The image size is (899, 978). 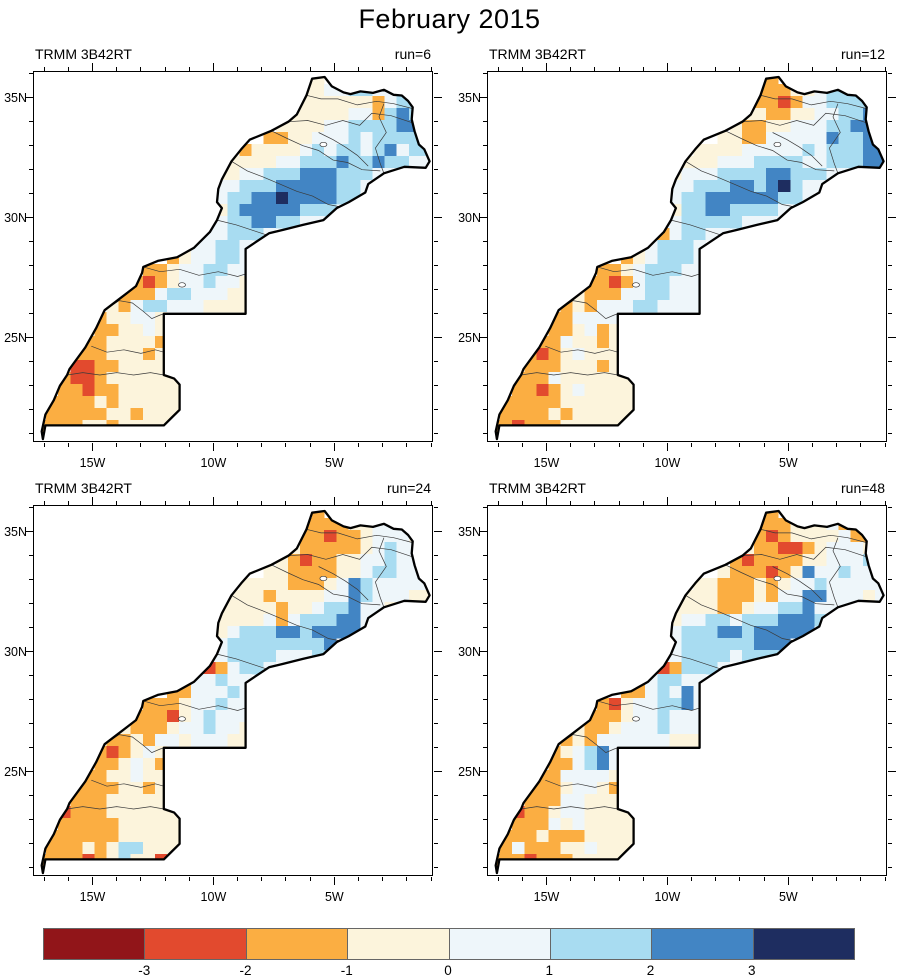 I want to click on run-label: run=12, so click(x=863, y=54).